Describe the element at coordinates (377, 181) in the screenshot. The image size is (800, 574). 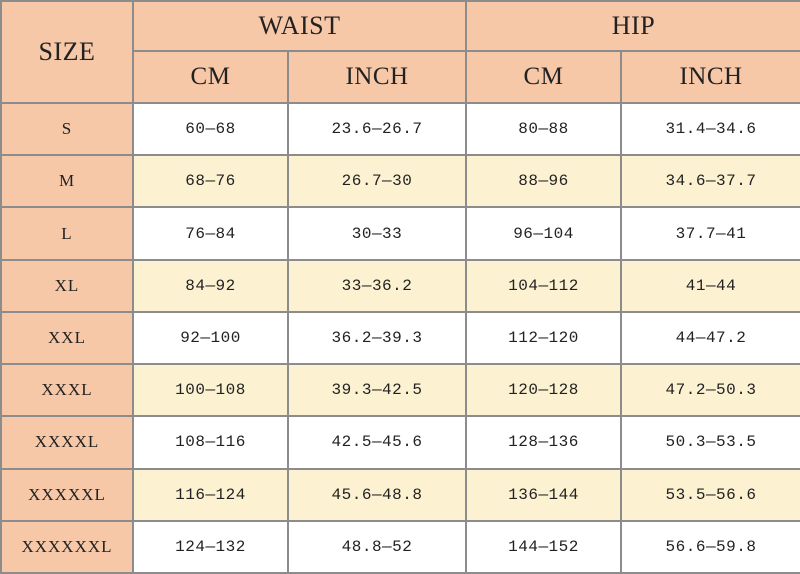
I see `waist-inch-cell: 26.7—30` at that location.